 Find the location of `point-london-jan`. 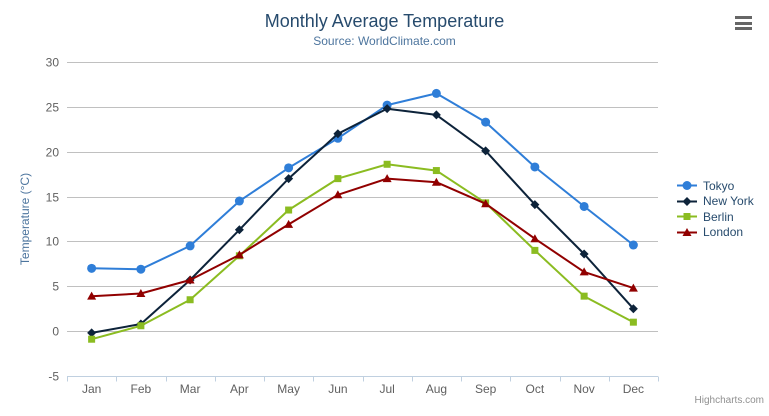

point-london-jan is located at coordinates (92, 295).